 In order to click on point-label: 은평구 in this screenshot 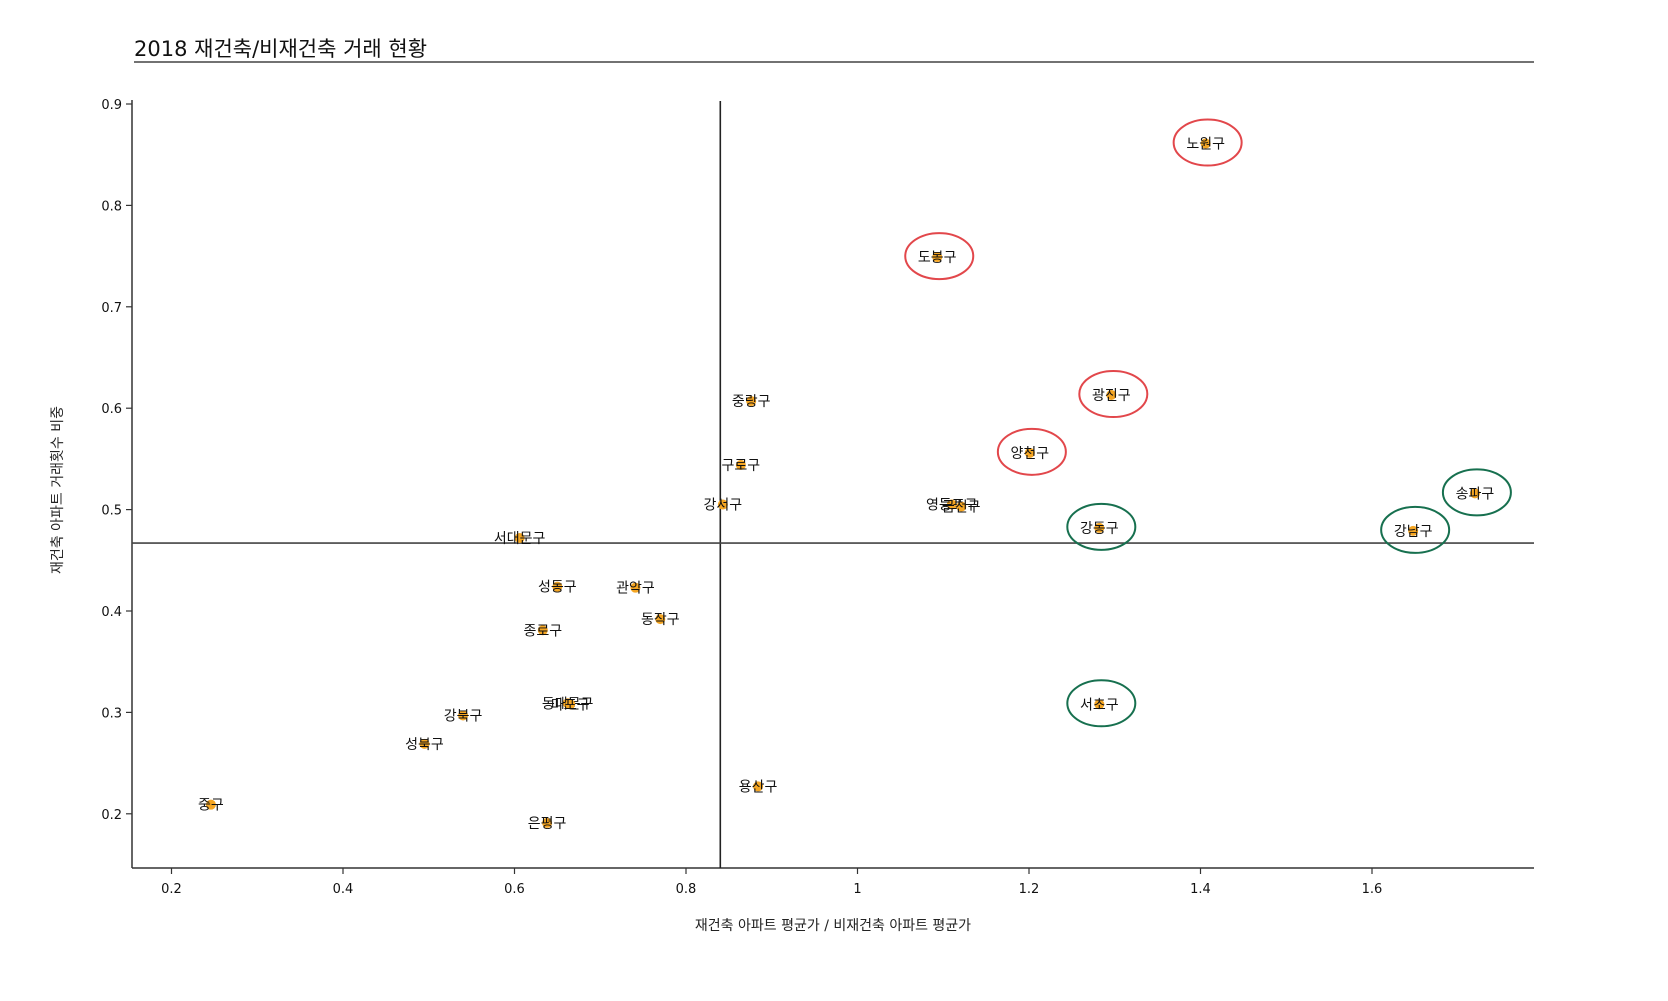, I will do `click(547, 824)`.